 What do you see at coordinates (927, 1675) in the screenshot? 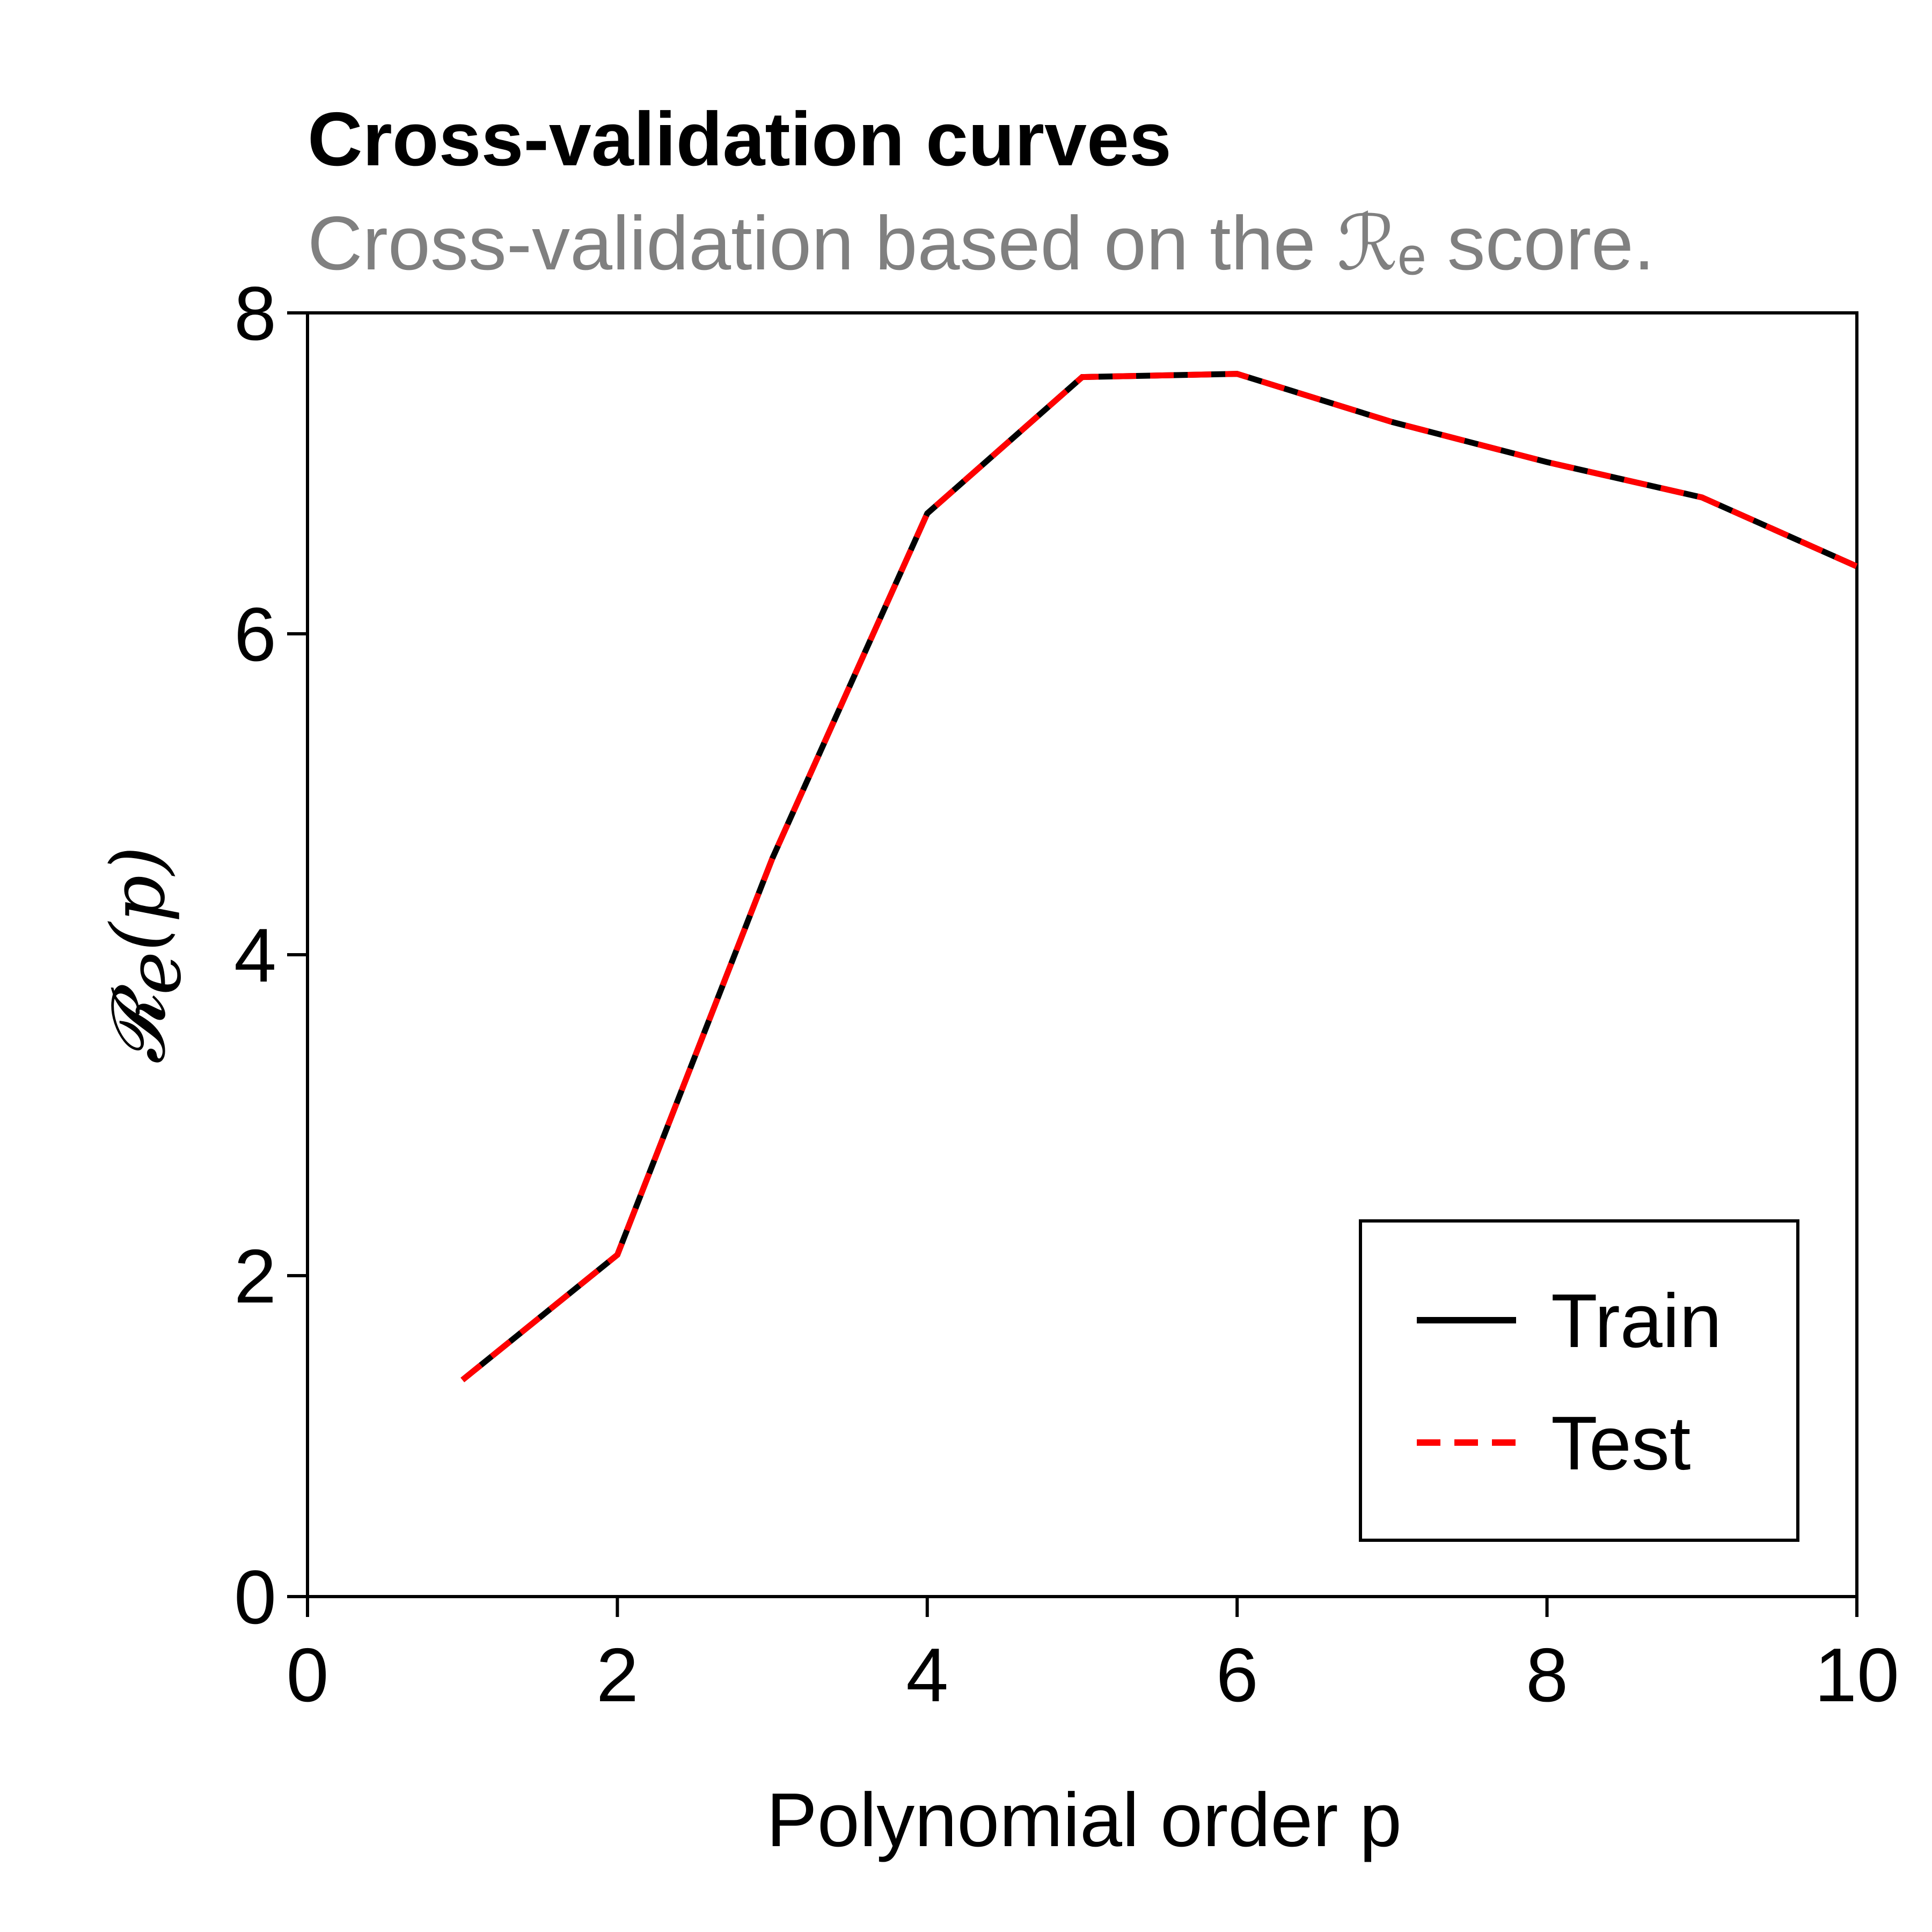
I see `x-tick-label: 4` at bounding box center [927, 1675].